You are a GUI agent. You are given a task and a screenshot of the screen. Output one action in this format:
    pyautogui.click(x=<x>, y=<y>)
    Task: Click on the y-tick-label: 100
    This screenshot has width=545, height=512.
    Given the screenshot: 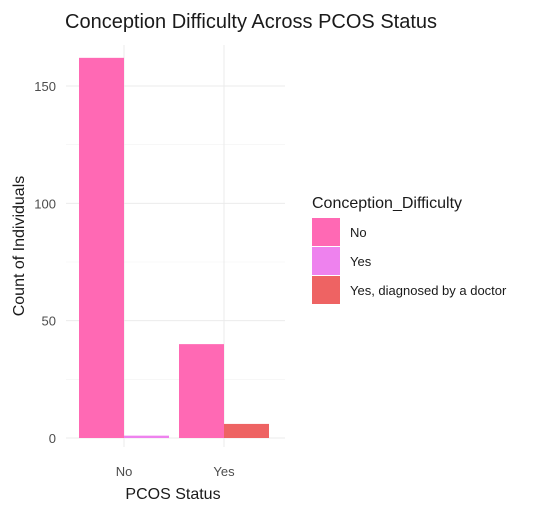 What is the action you would take?
    pyautogui.click(x=45, y=203)
    